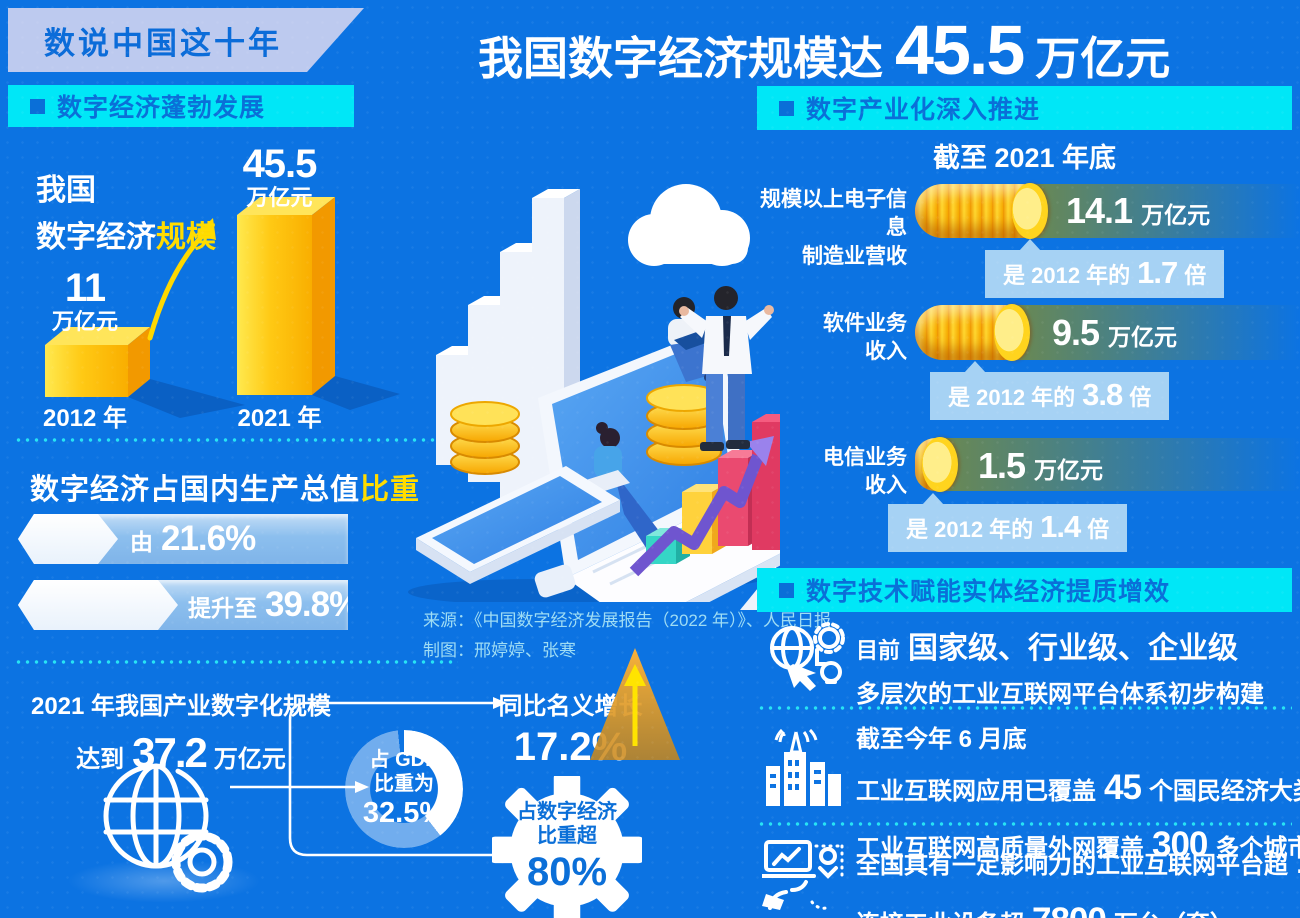 This screenshot has height=918, width=1300. I want to click on bar-year-2021: 2021 年, so click(279, 418).